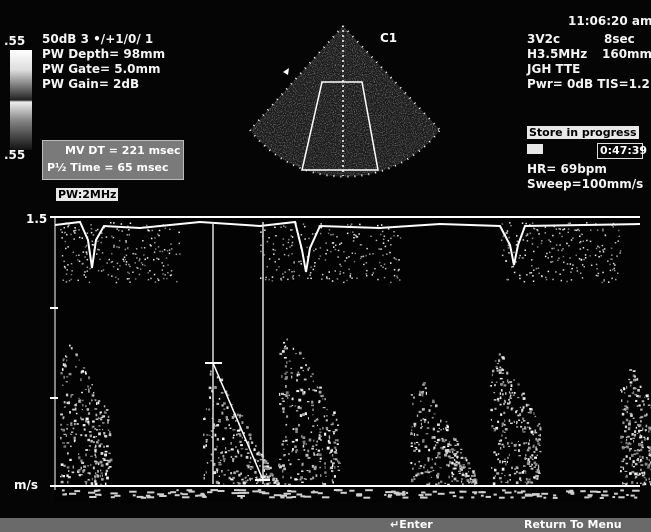 This screenshot has width=651, height=532. What do you see at coordinates (567, 169) in the screenshot?
I see `heart-rate: HR= 69bpm` at bounding box center [567, 169].